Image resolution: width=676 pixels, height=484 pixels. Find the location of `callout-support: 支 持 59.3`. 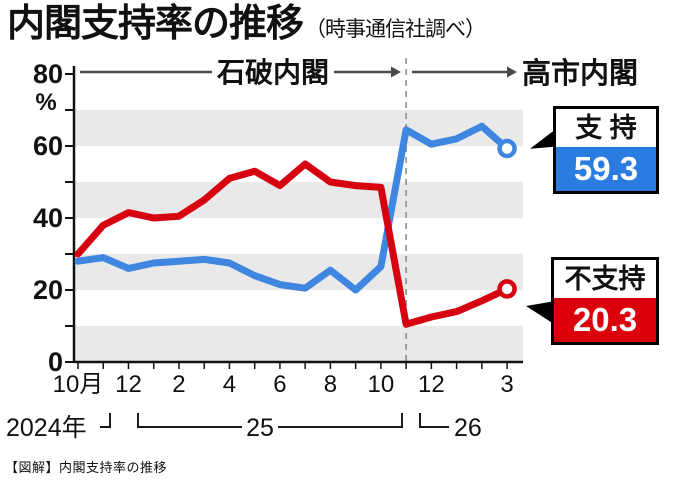

callout-support: 支 持 59.3 is located at coordinates (594, 150).